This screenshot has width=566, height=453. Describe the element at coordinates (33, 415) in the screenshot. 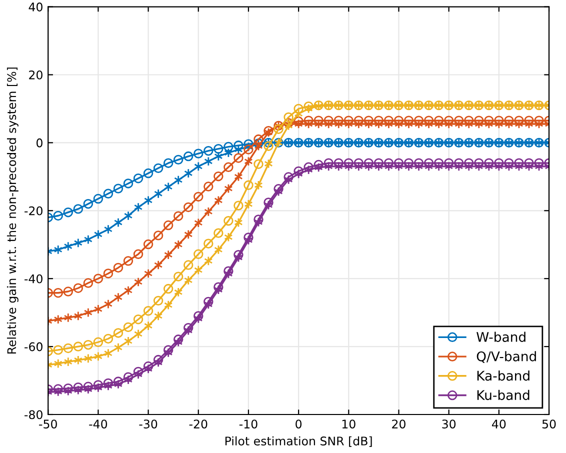

I see `y-tick-label: -80` at that location.